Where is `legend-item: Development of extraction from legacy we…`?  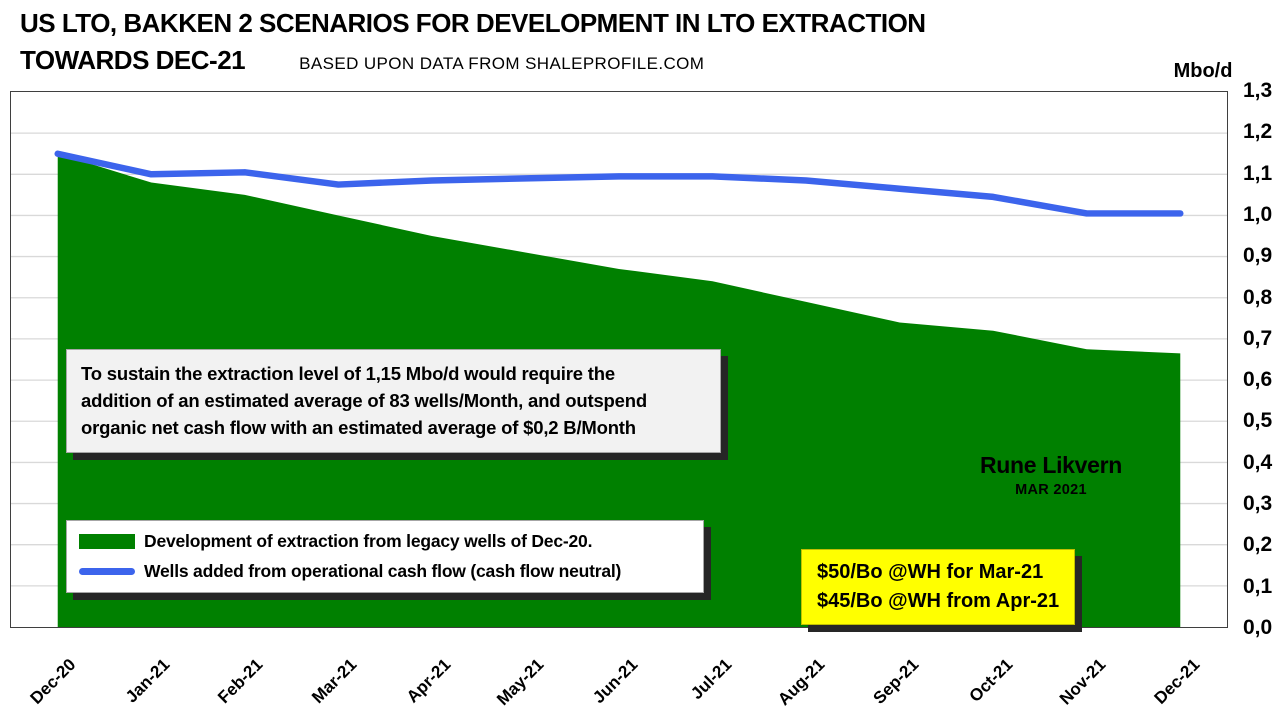 legend-item: Development of extraction from legacy we… is located at coordinates (385, 541).